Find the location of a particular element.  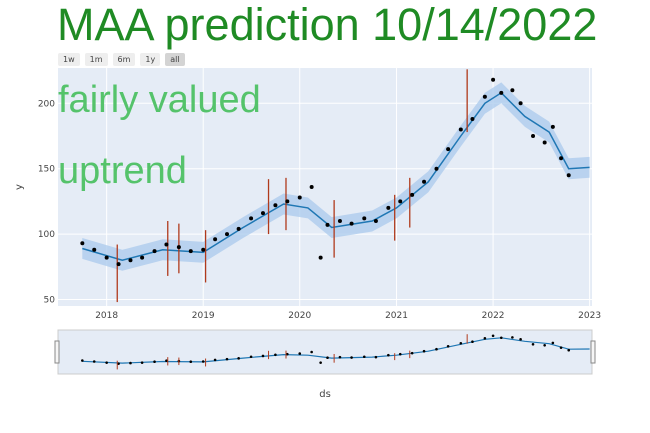

range-button-6m: 6m is located at coordinates (124, 59).